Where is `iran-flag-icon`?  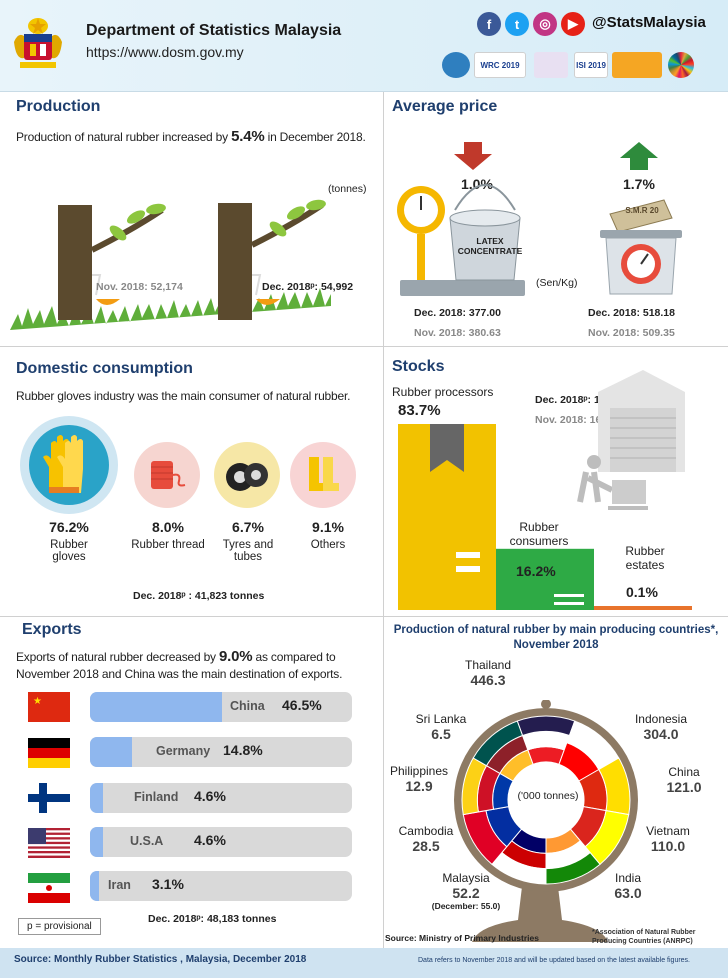 iran-flag-icon is located at coordinates (49, 888).